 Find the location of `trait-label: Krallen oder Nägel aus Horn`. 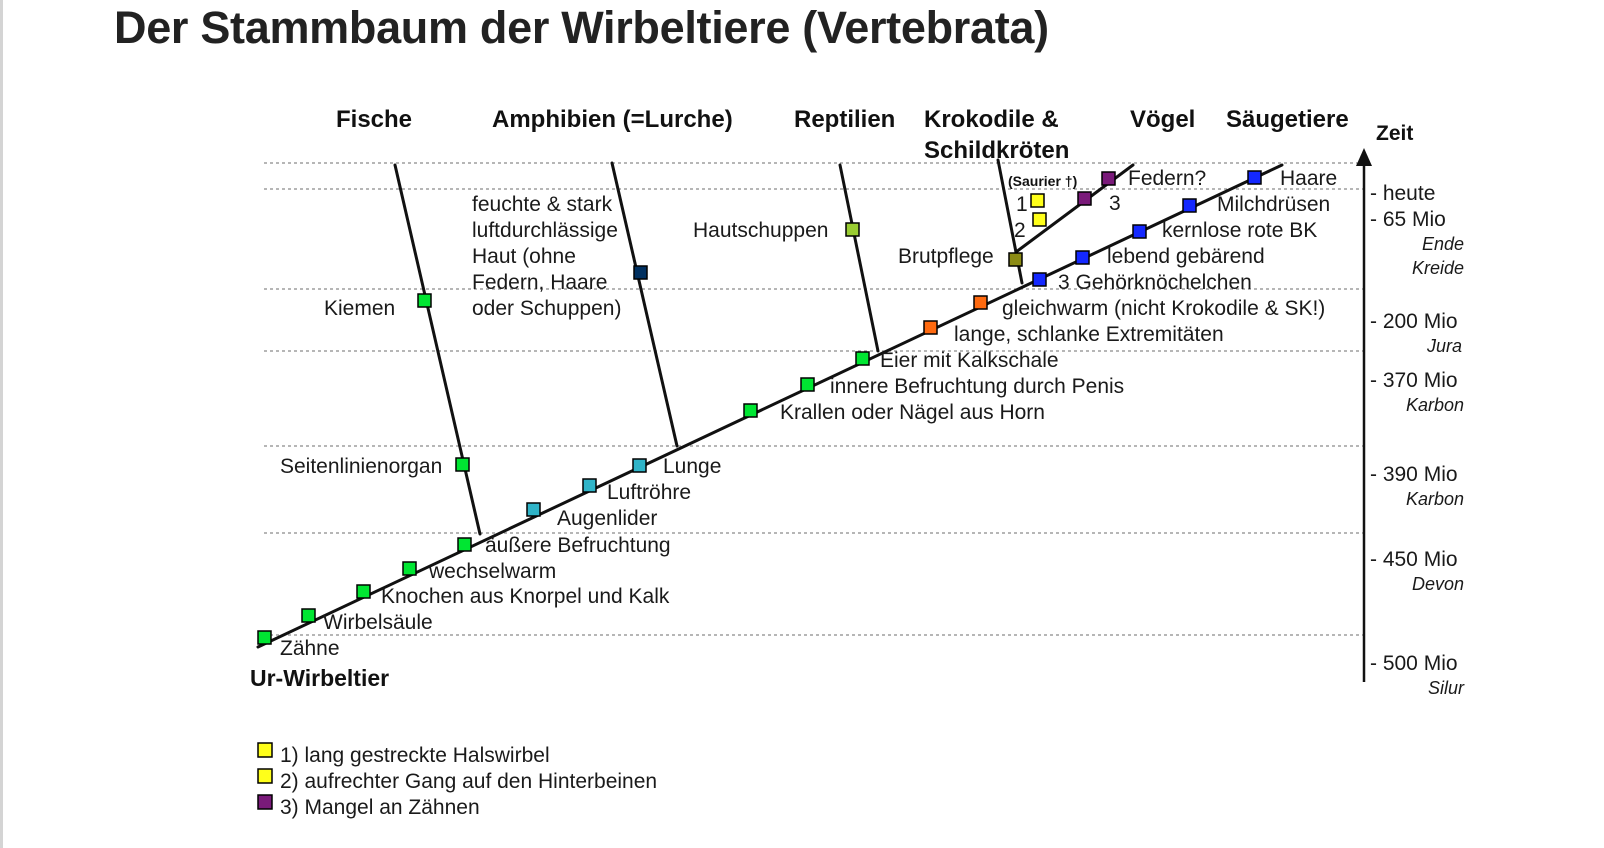

trait-label: Krallen oder Nägel aus Horn is located at coordinates (912, 412).